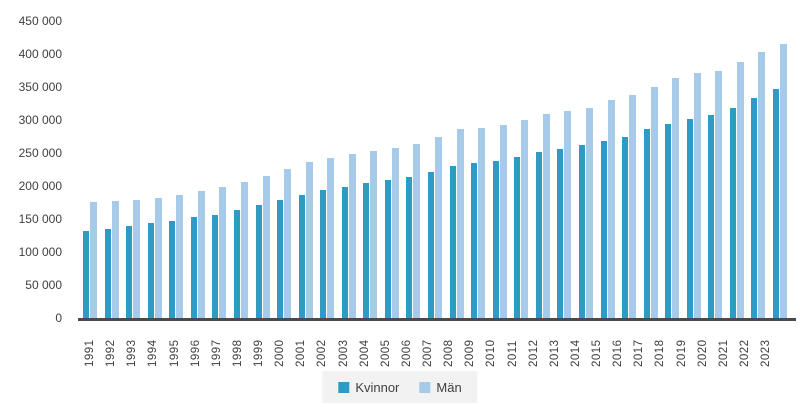  I want to click on bar-mn-2019, so click(697, 195).